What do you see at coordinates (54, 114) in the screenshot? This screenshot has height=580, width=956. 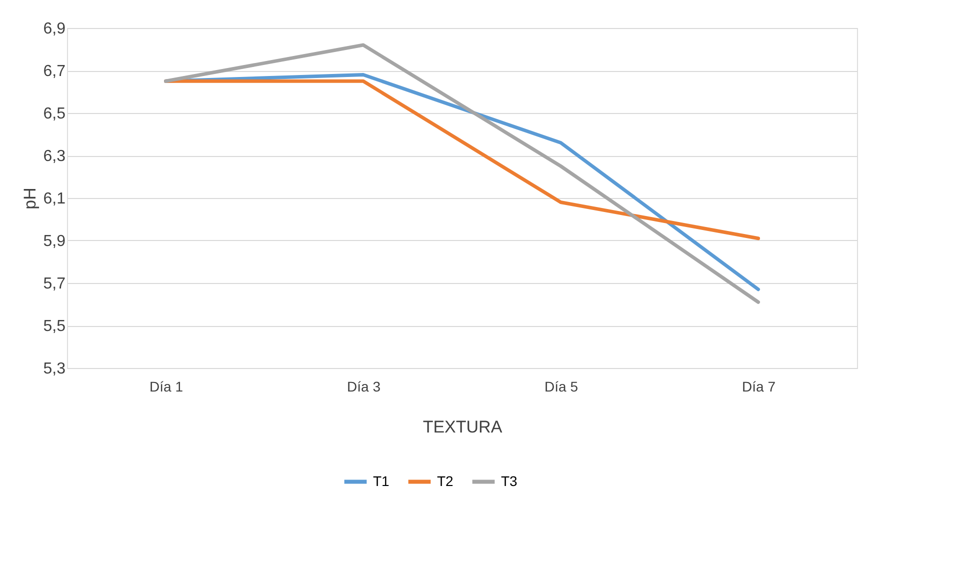 I see `y-tick-label: 6,5` at bounding box center [54, 114].